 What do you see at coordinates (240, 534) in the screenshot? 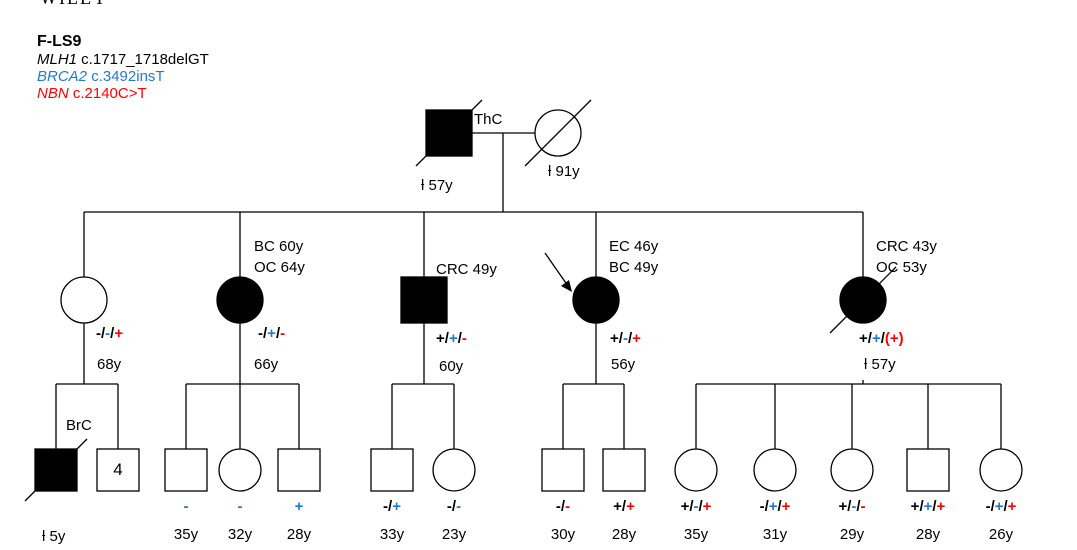
I see `age-gc4: 32y` at bounding box center [240, 534].